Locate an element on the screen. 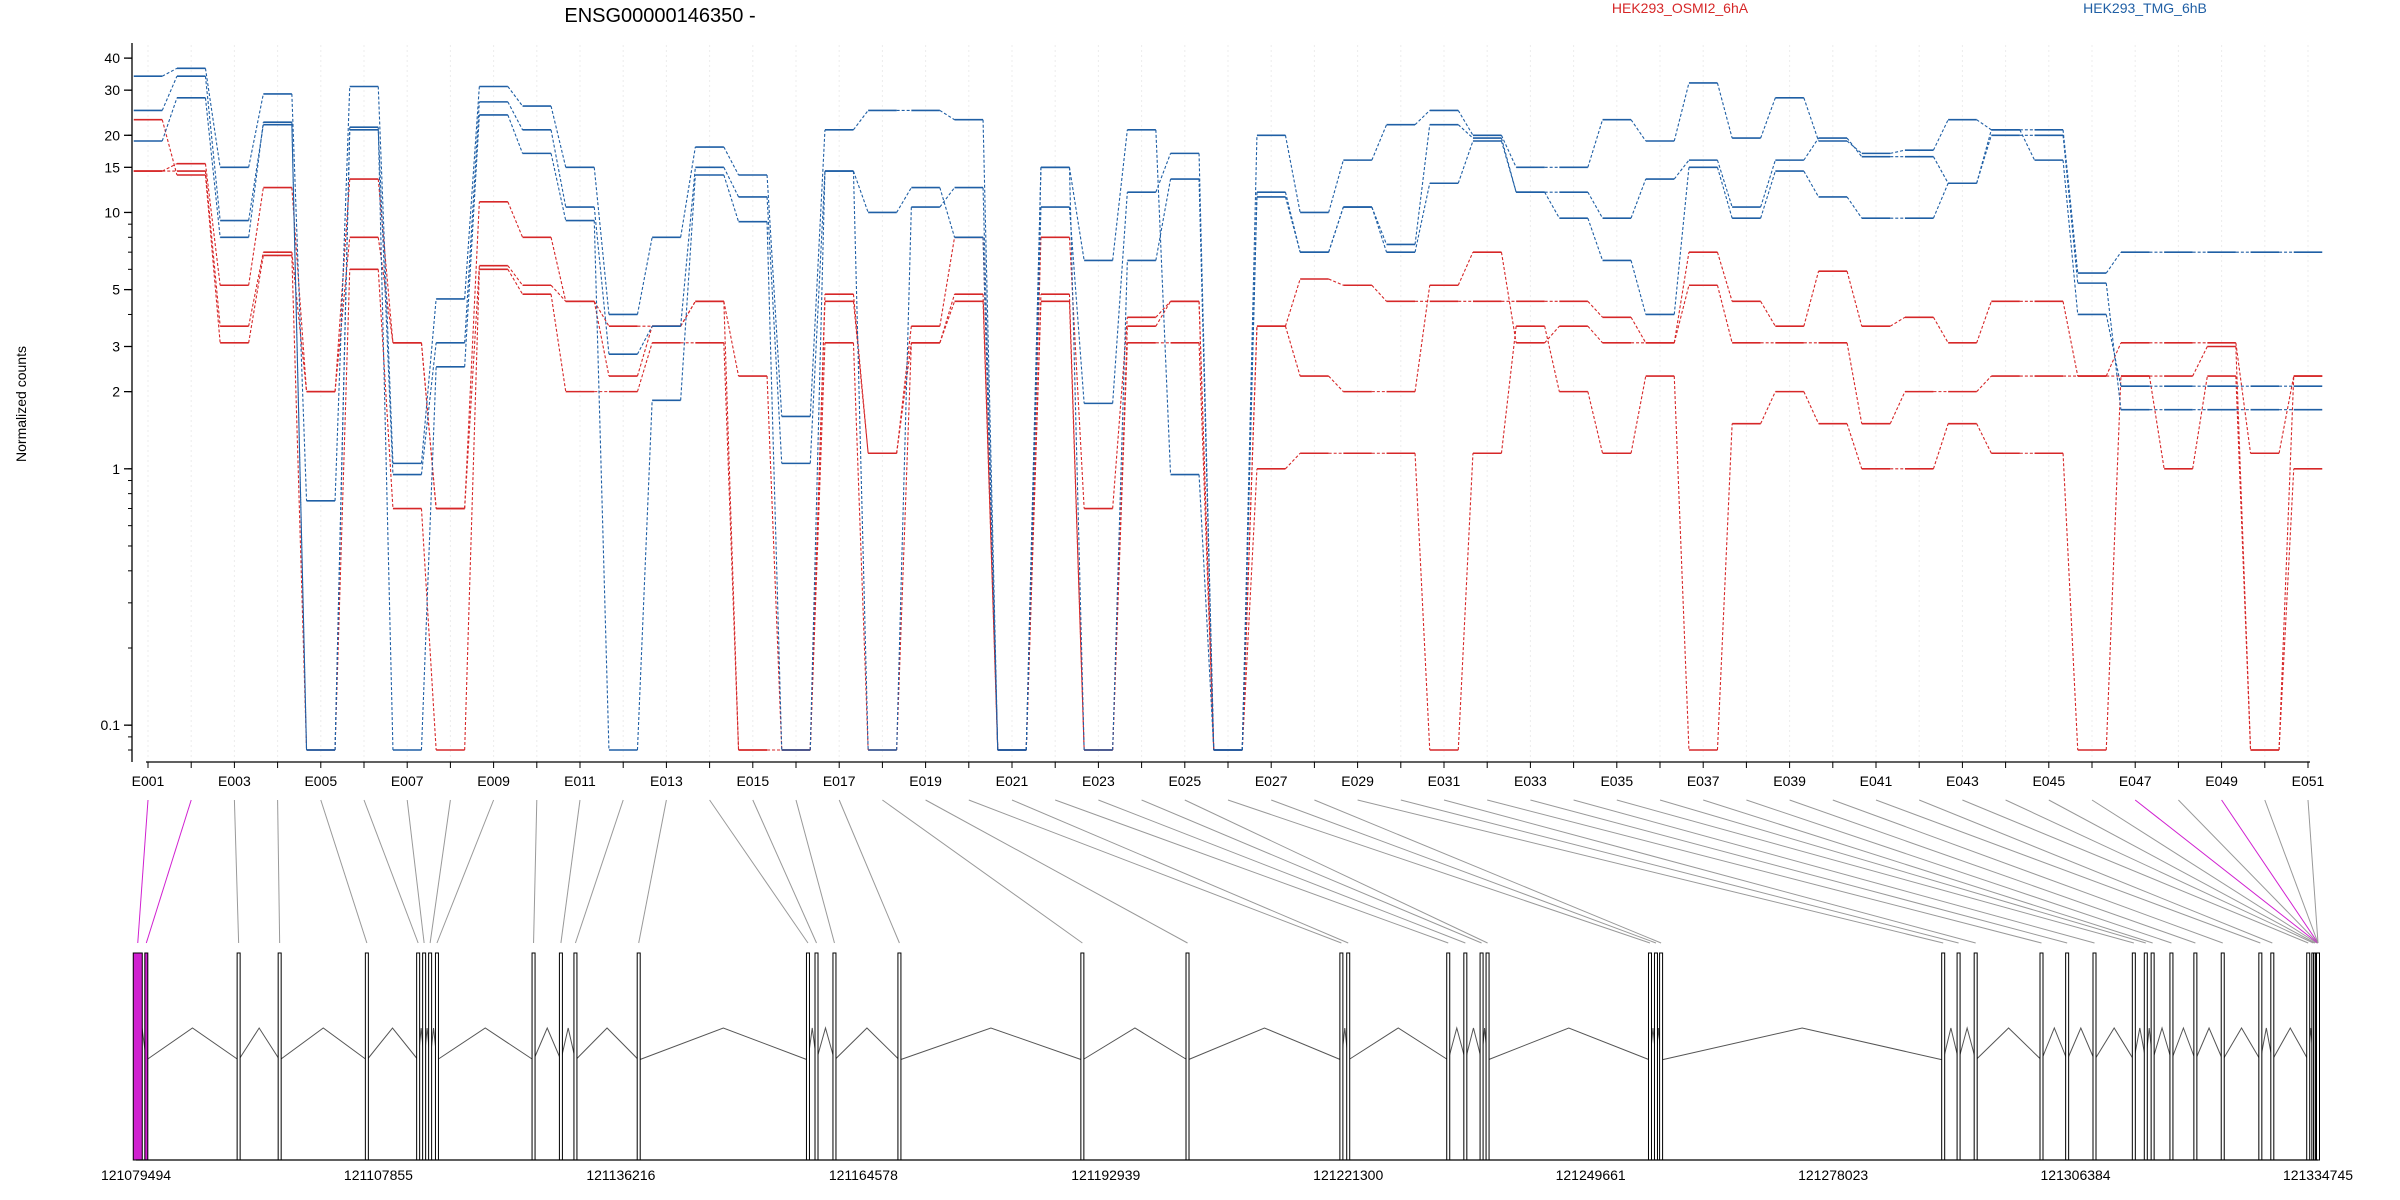 This screenshot has height=1200, width=2400. coord-label-8: 121306384 is located at coordinates (2076, 1175).